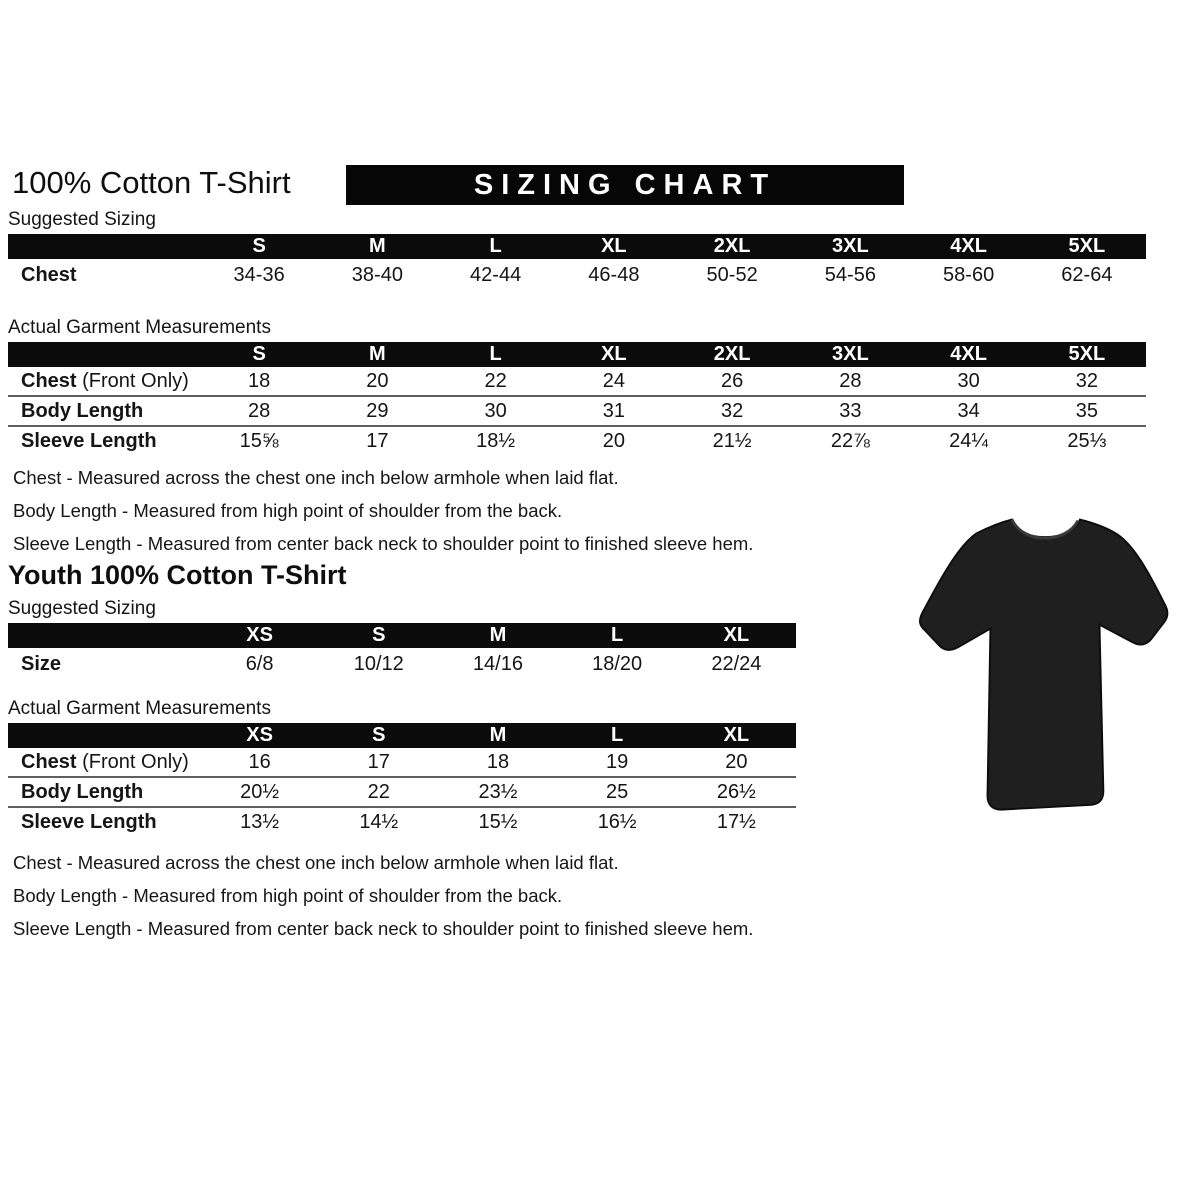 This screenshot has height=1200, width=1200. What do you see at coordinates (259, 275) in the screenshot?
I see `measurement-value-cell: 34-36` at bounding box center [259, 275].